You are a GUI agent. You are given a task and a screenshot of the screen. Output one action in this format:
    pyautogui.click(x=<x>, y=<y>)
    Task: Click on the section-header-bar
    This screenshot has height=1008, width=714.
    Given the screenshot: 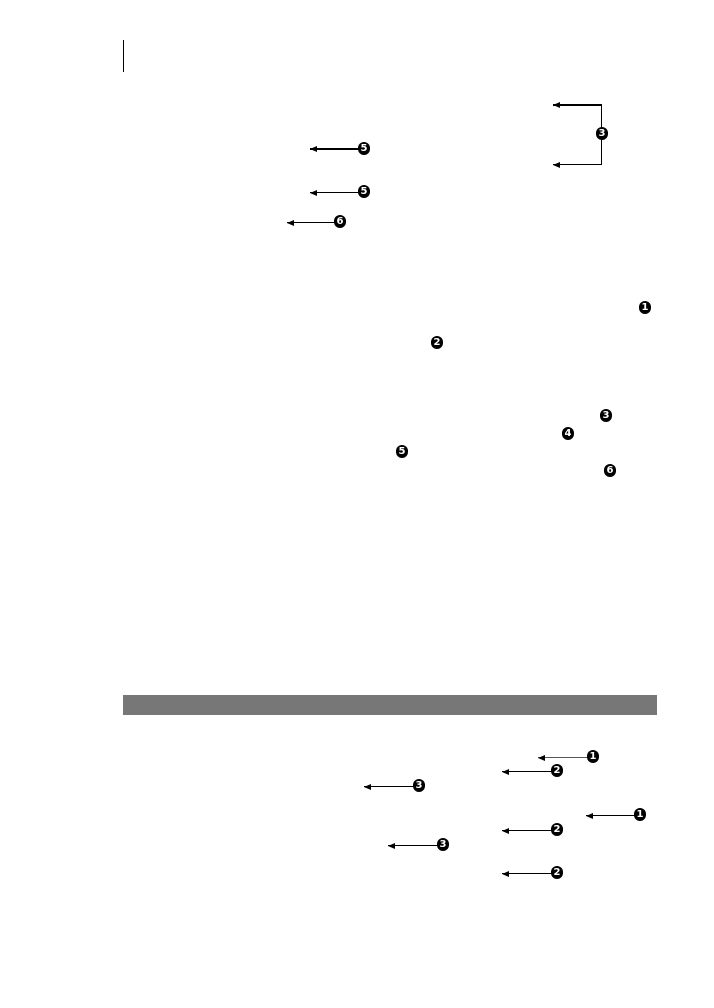 What is the action you would take?
    pyautogui.click(x=390, y=705)
    